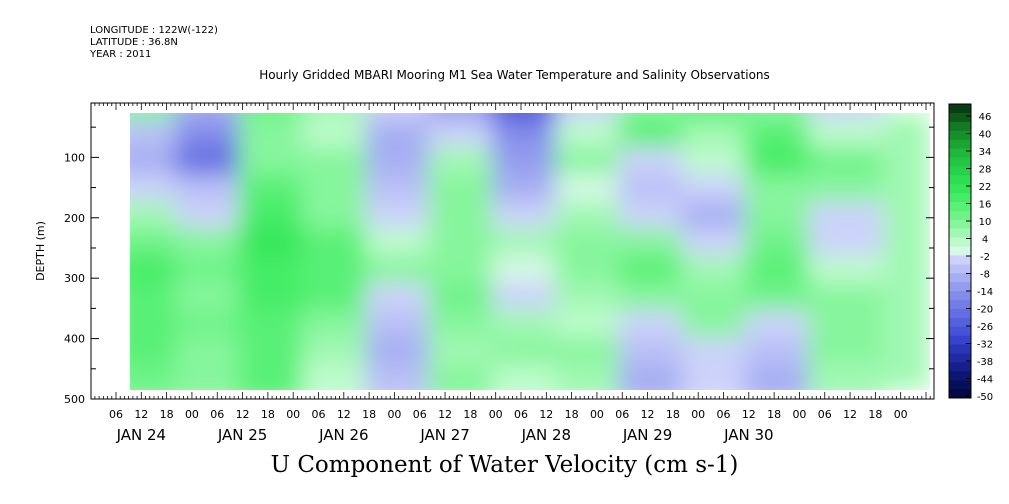 This screenshot has height=504, width=1009. Describe the element at coordinates (985, 205) in the screenshot. I see `colorbar-label: 16` at that location.